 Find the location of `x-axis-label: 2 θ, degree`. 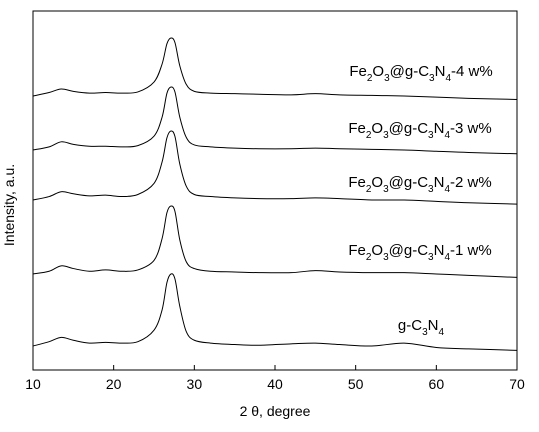

x-axis-label: 2 θ, degree is located at coordinates (275, 411).